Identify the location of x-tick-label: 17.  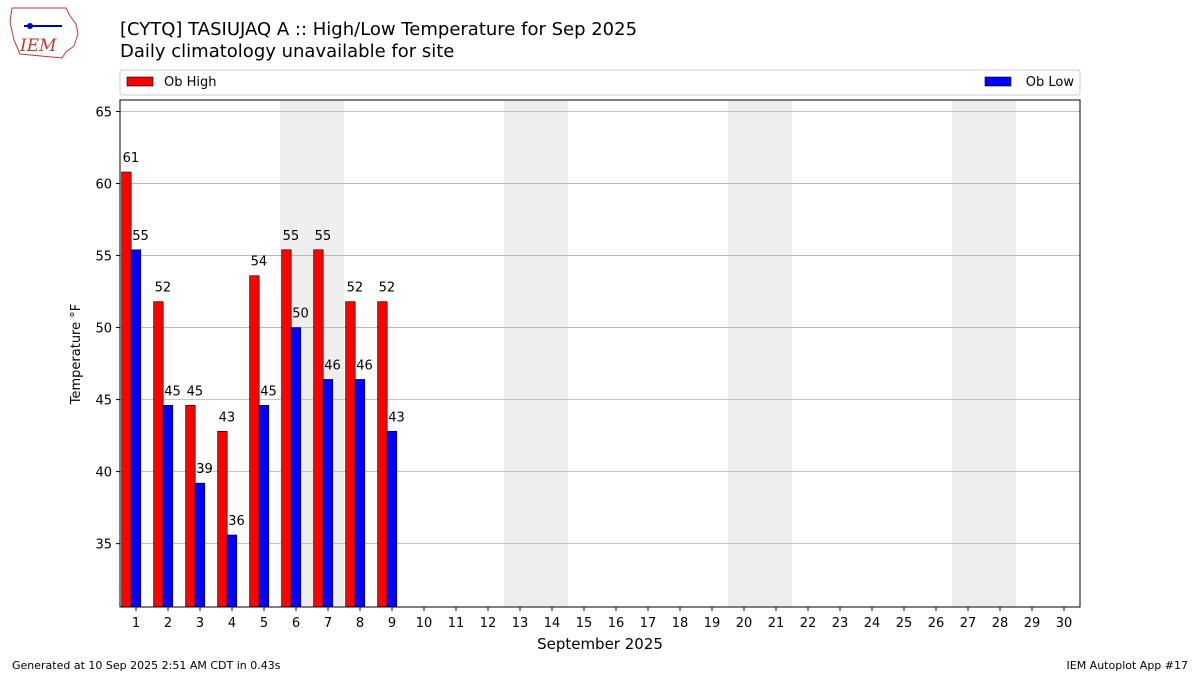
(648, 623).